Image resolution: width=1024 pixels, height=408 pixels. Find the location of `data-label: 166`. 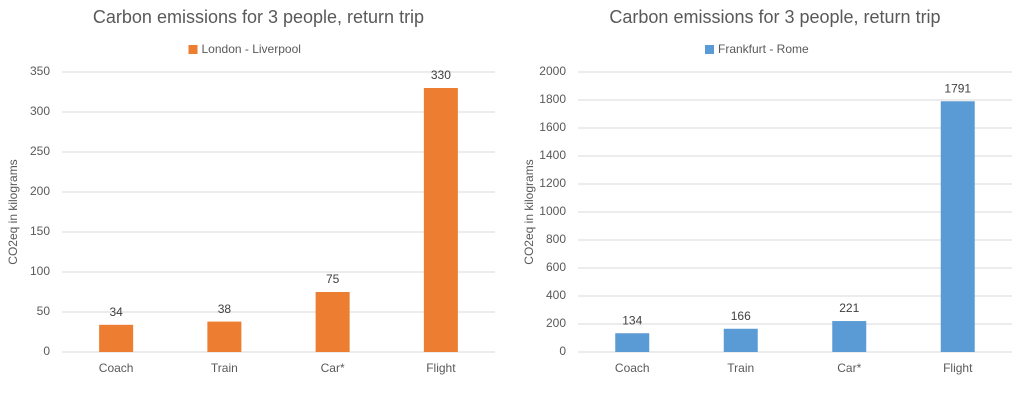

data-label: 166 is located at coordinates (741, 316).